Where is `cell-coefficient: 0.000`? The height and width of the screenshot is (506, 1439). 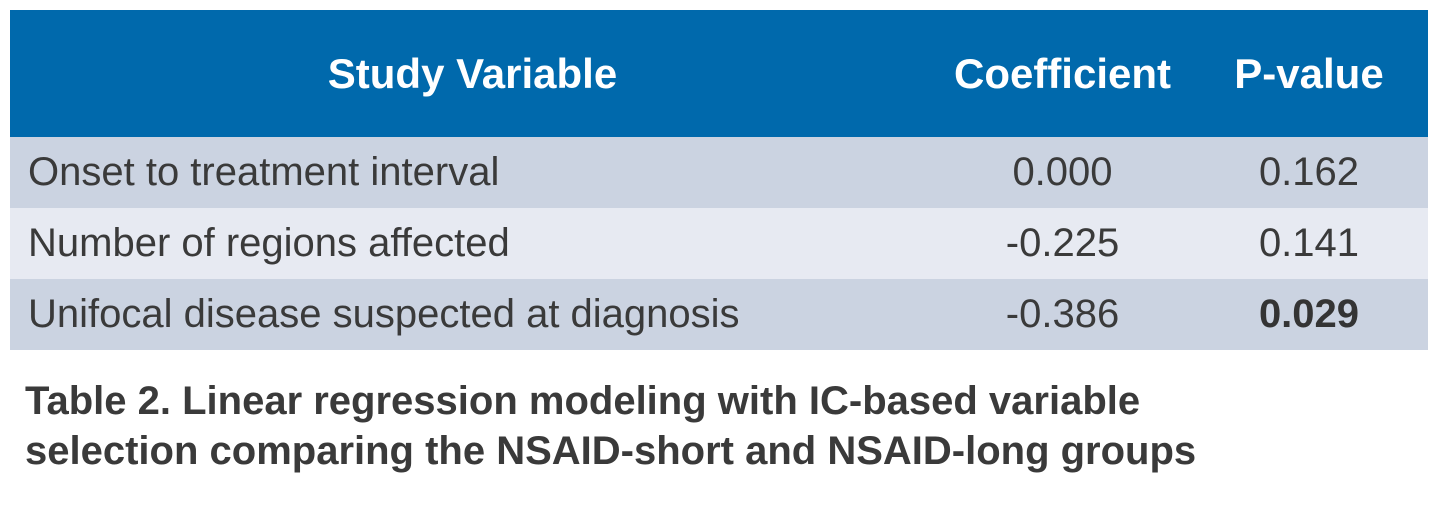 cell-coefficient: 0.000 is located at coordinates (1062, 172).